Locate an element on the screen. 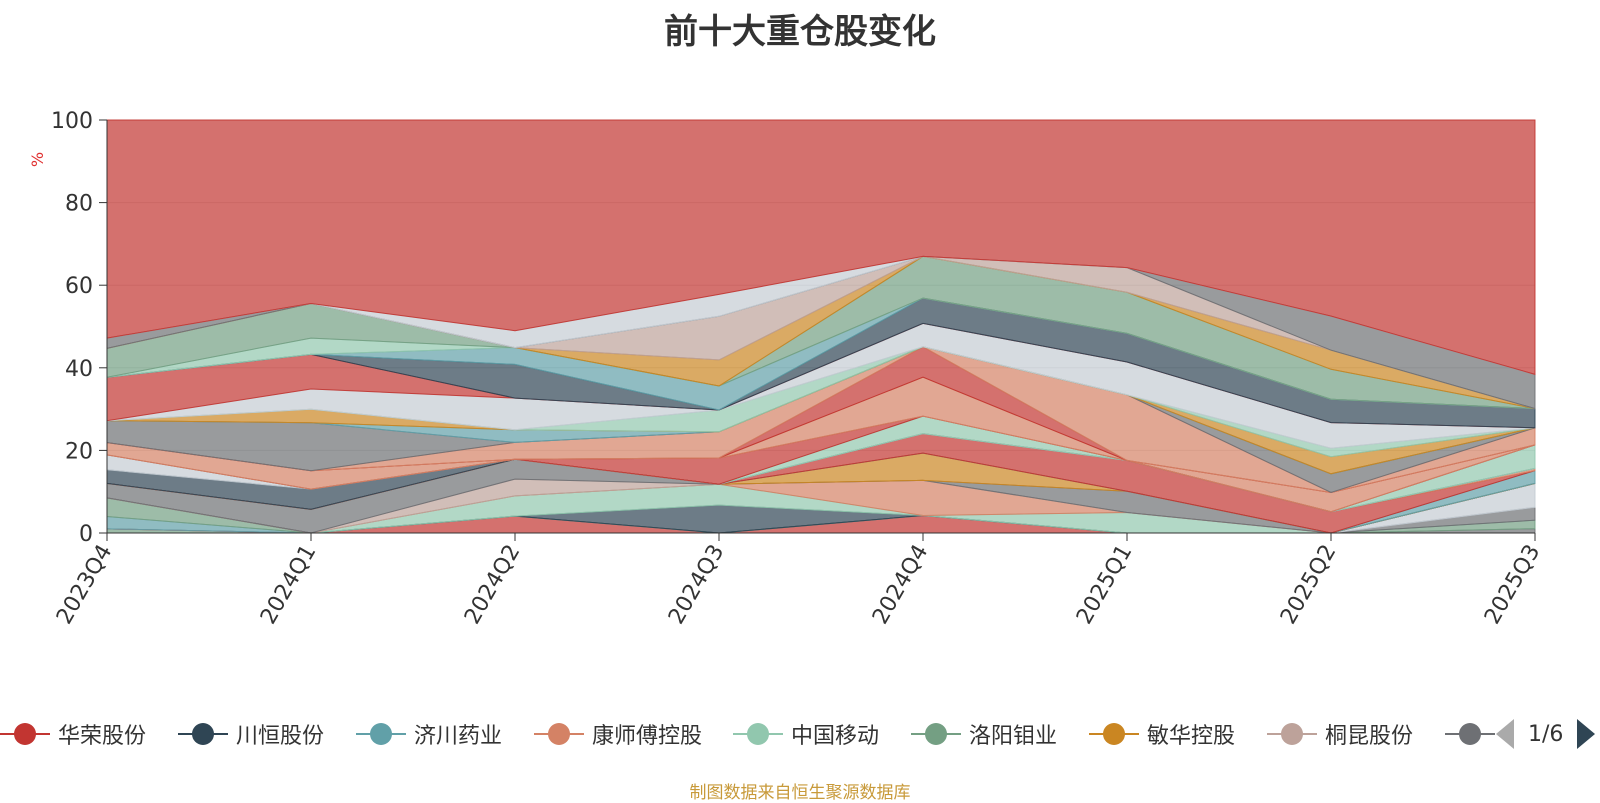 The height and width of the screenshot is (803, 1600). chart-title: 前十大重仓股变化 is located at coordinates (800, 32).